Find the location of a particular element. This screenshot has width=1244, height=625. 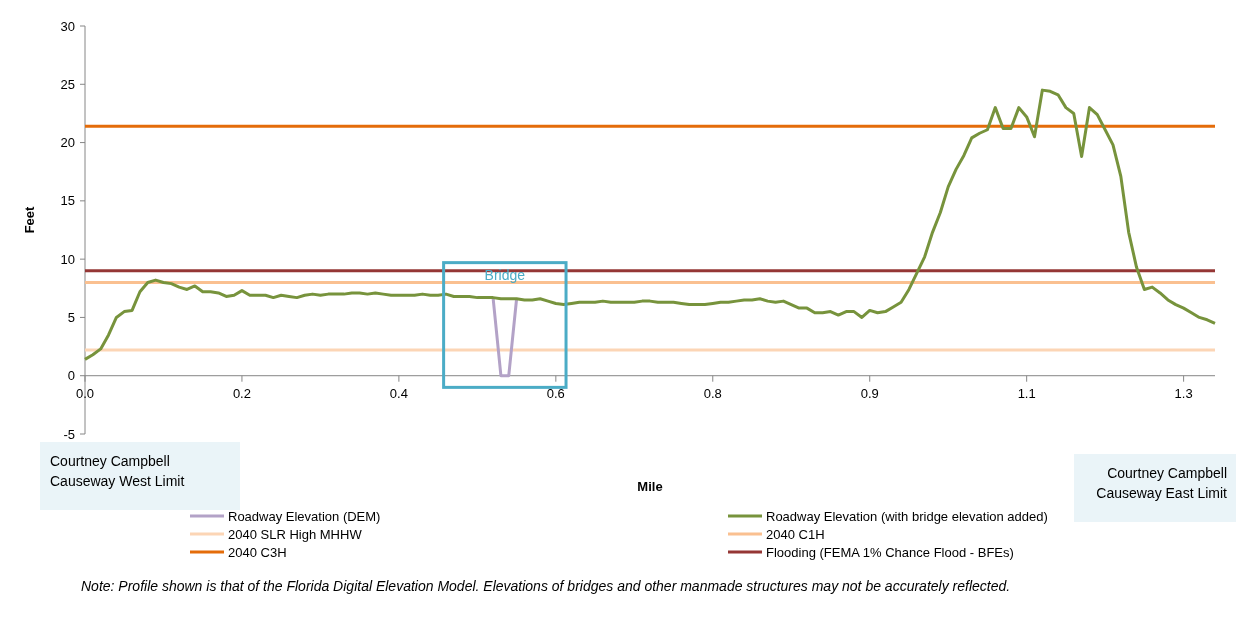

x-tick-label: 0.8 is located at coordinates (712, 393).